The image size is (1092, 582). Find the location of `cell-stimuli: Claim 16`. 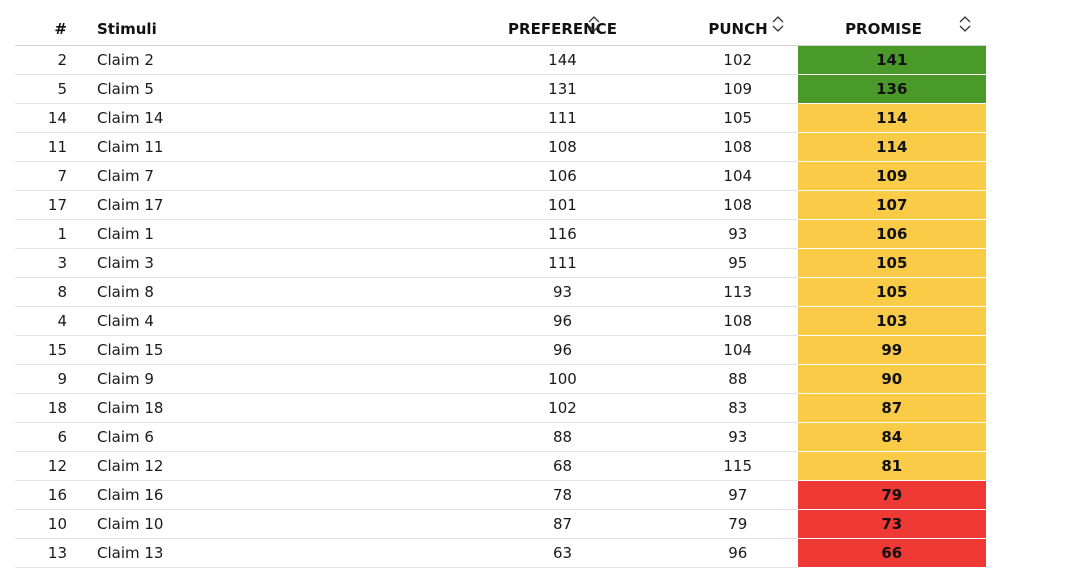

cell-stimuli: Claim 16 is located at coordinates (237, 495).